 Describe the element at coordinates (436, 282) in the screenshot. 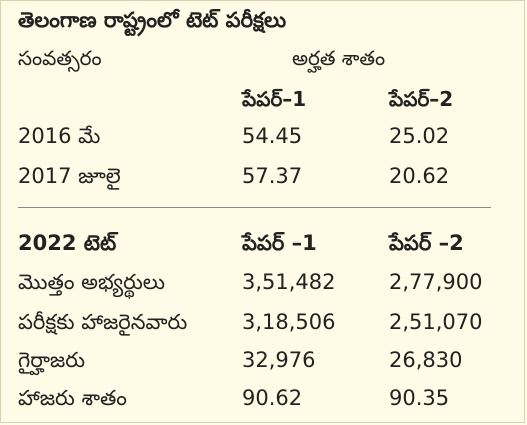

I see `row-paper2-value: 2,77,900` at that location.